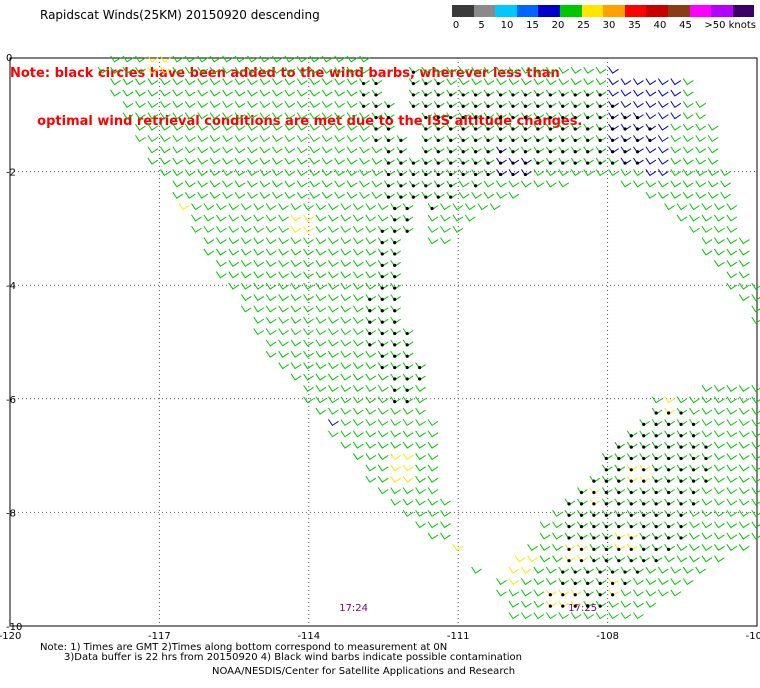 The width and height of the screenshot is (760, 688). What do you see at coordinates (159, 636) in the screenshot?
I see `x-tick-label: -117` at bounding box center [159, 636].